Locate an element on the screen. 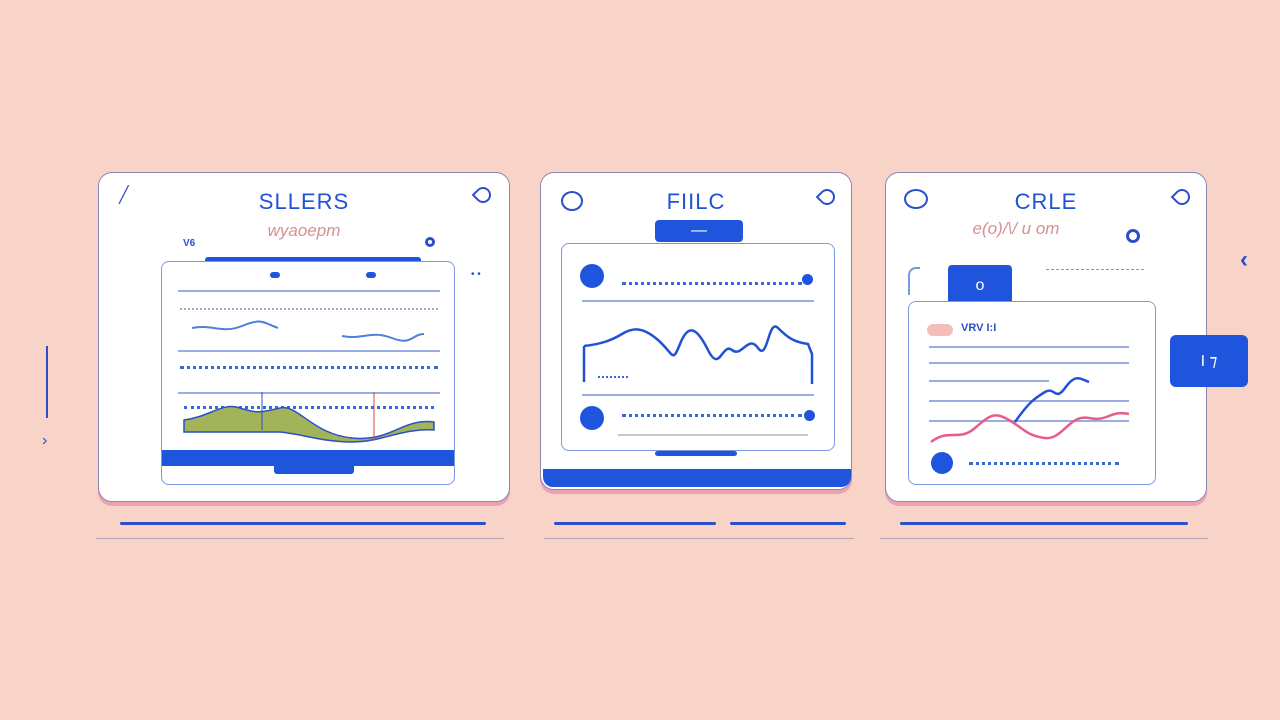 Image resolution: width=1280 pixels, height=720 pixels. file-card: FIILC — is located at coordinates (696, 331).